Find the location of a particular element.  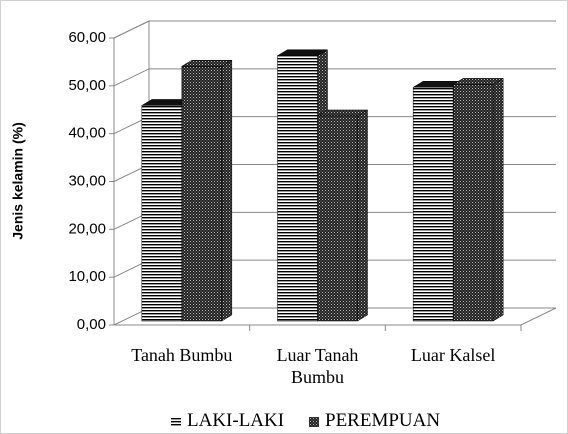

y-tick-label: 0,00 is located at coordinates (91, 324).